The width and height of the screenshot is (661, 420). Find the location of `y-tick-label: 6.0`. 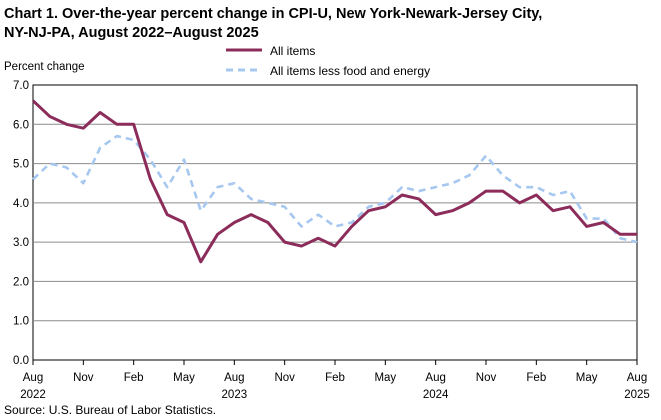

y-tick-label: 6.0 is located at coordinates (21, 125).